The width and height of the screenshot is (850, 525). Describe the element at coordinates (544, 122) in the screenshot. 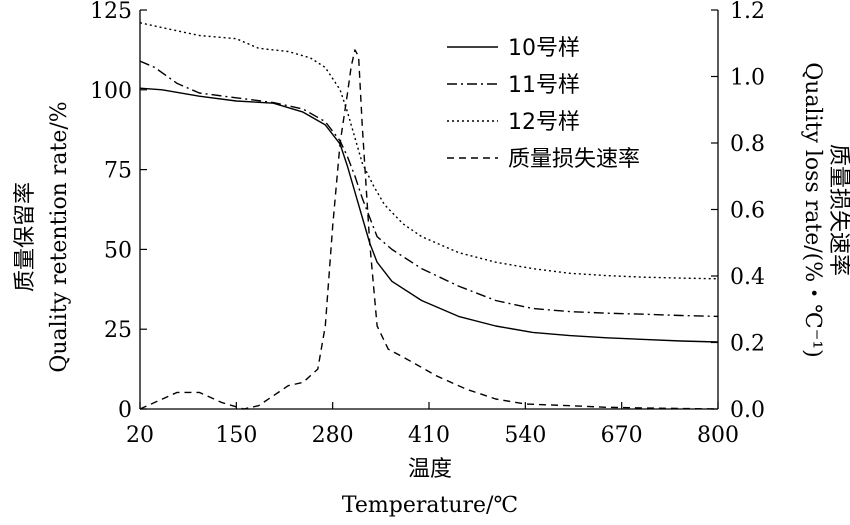

I see `legend-label-3: 12号样` at that location.